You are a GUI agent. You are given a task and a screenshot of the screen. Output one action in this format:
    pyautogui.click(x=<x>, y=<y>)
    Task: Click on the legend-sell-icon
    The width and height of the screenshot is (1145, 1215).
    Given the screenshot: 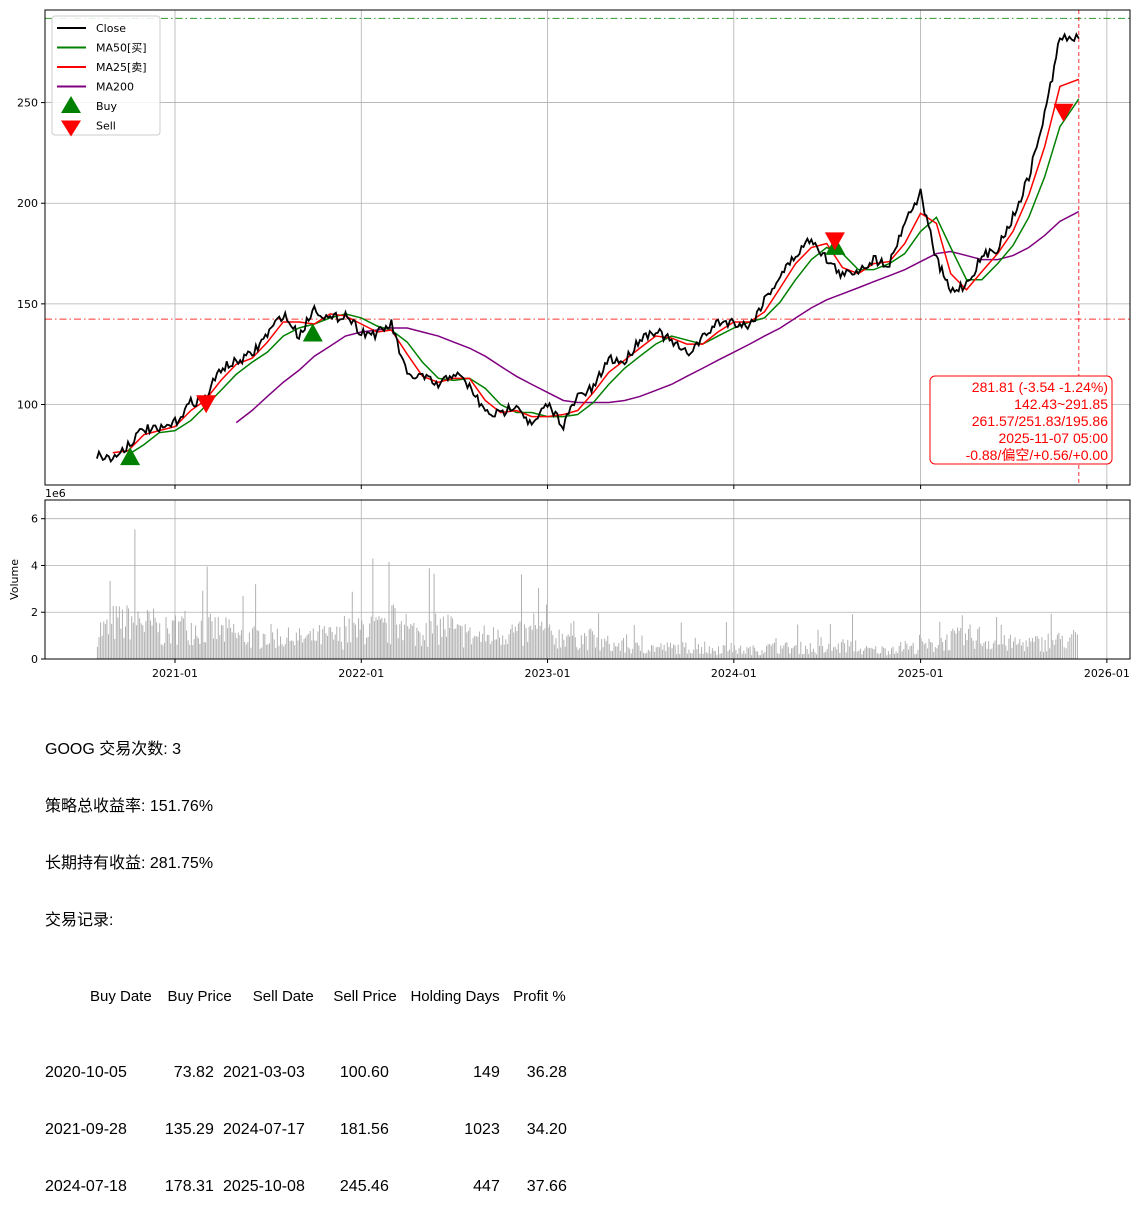 What is the action you would take?
    pyautogui.click(x=71, y=128)
    